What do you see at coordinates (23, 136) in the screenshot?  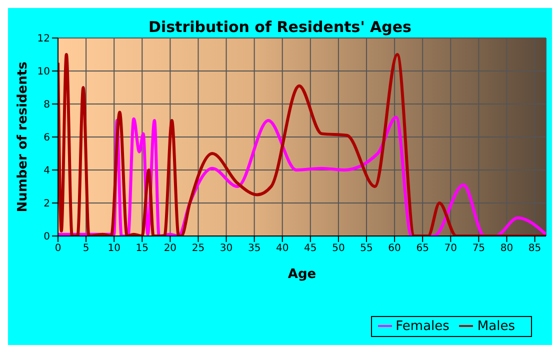 I see `y-axis-title: Number of residents` at bounding box center [23, 136].